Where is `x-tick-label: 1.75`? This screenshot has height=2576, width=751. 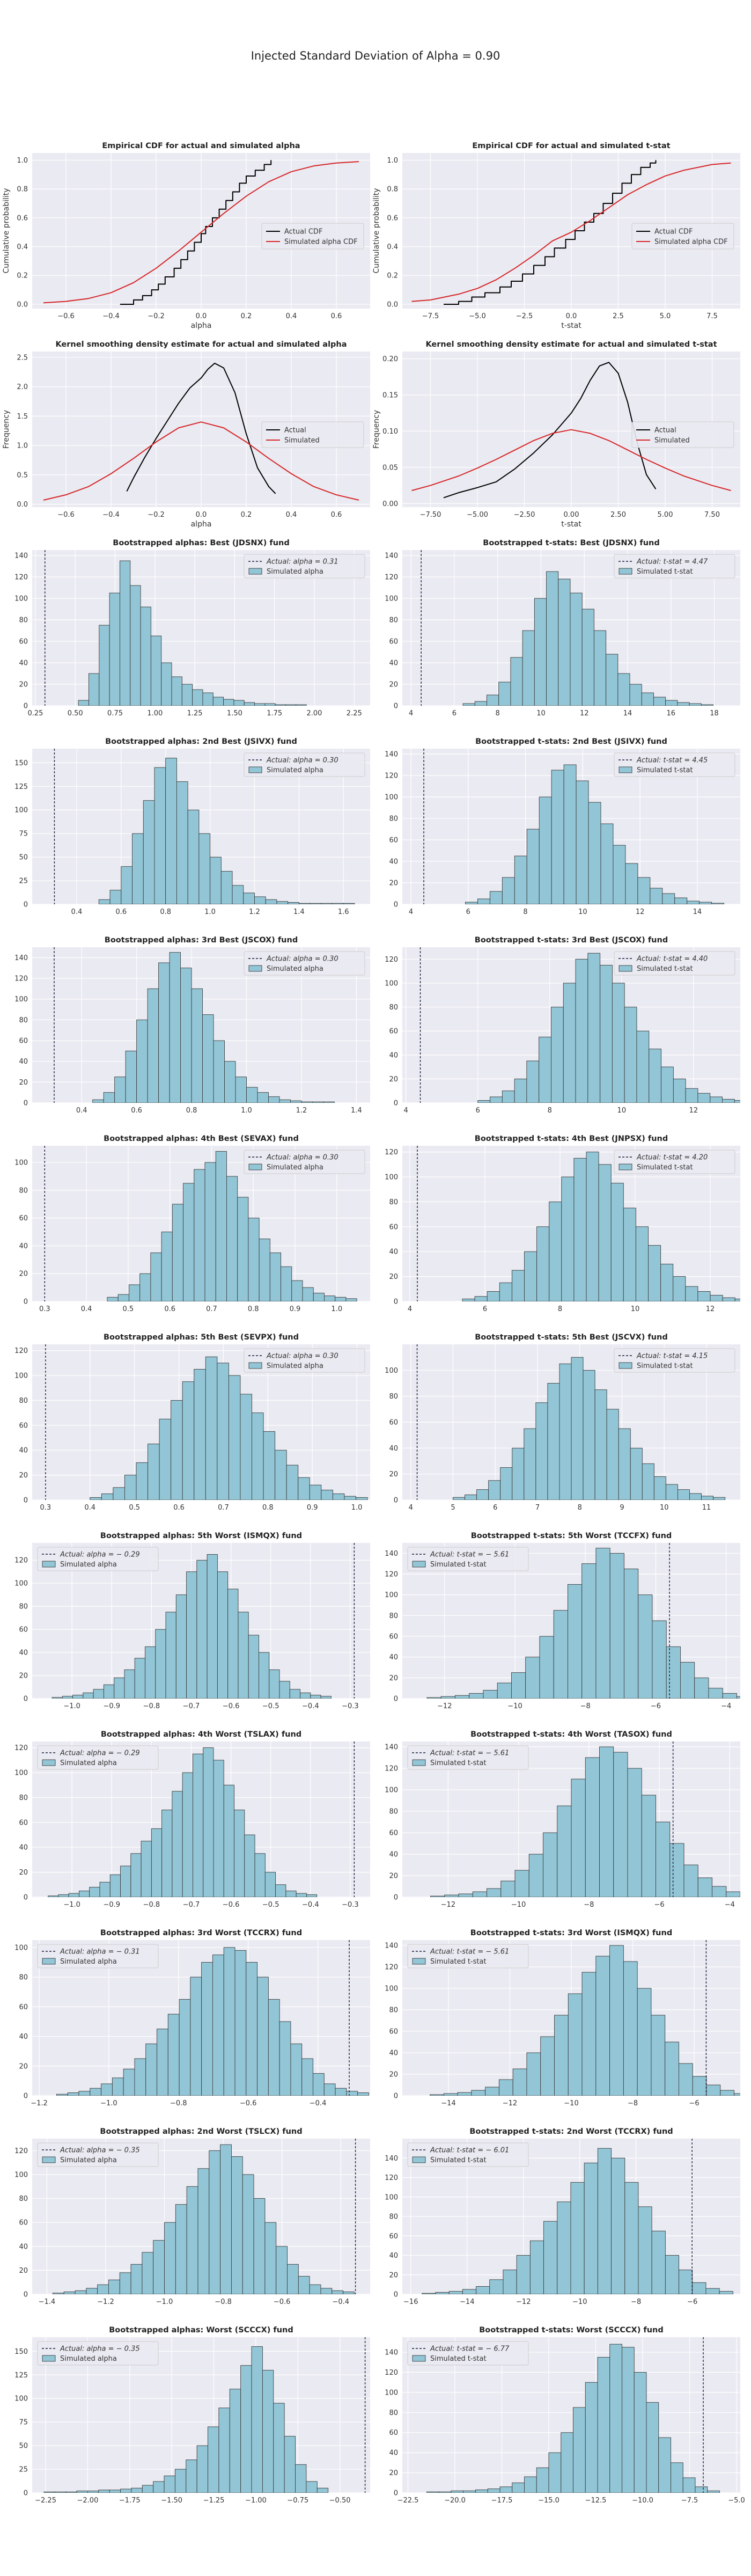
x-tick-label: 1.75 is located at coordinates (274, 713).